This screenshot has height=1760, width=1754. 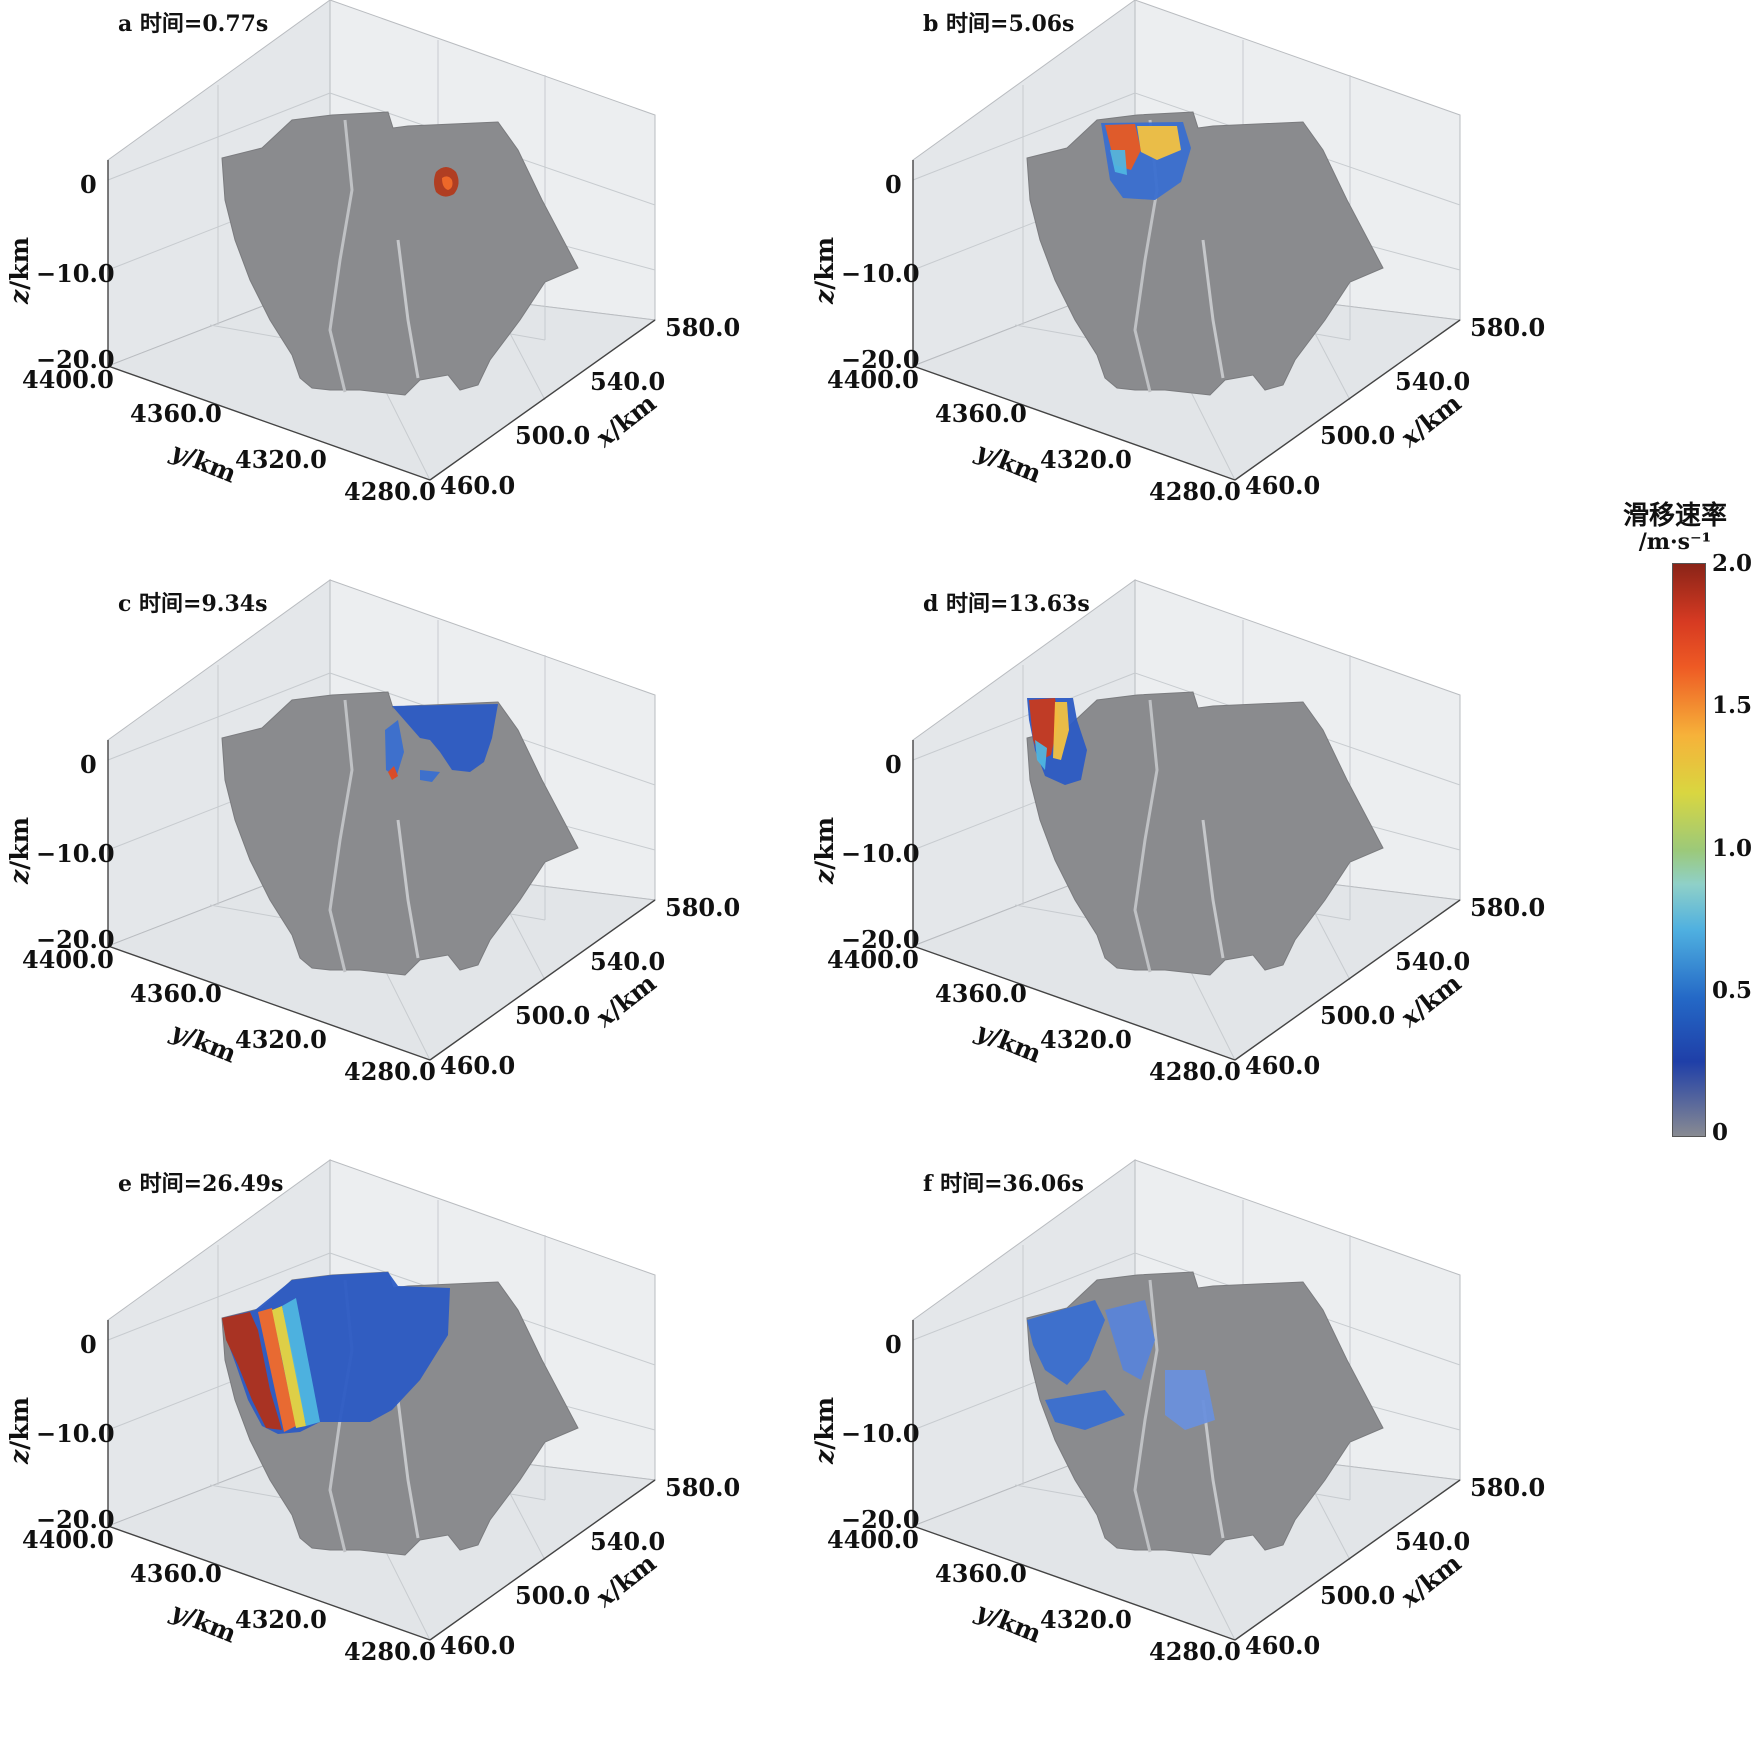 I want to click on colorbar: 滑移速率 /m·s⁻¹ 2.0 1.5 1.0 0.5 0, so click(x=1677, y=825).